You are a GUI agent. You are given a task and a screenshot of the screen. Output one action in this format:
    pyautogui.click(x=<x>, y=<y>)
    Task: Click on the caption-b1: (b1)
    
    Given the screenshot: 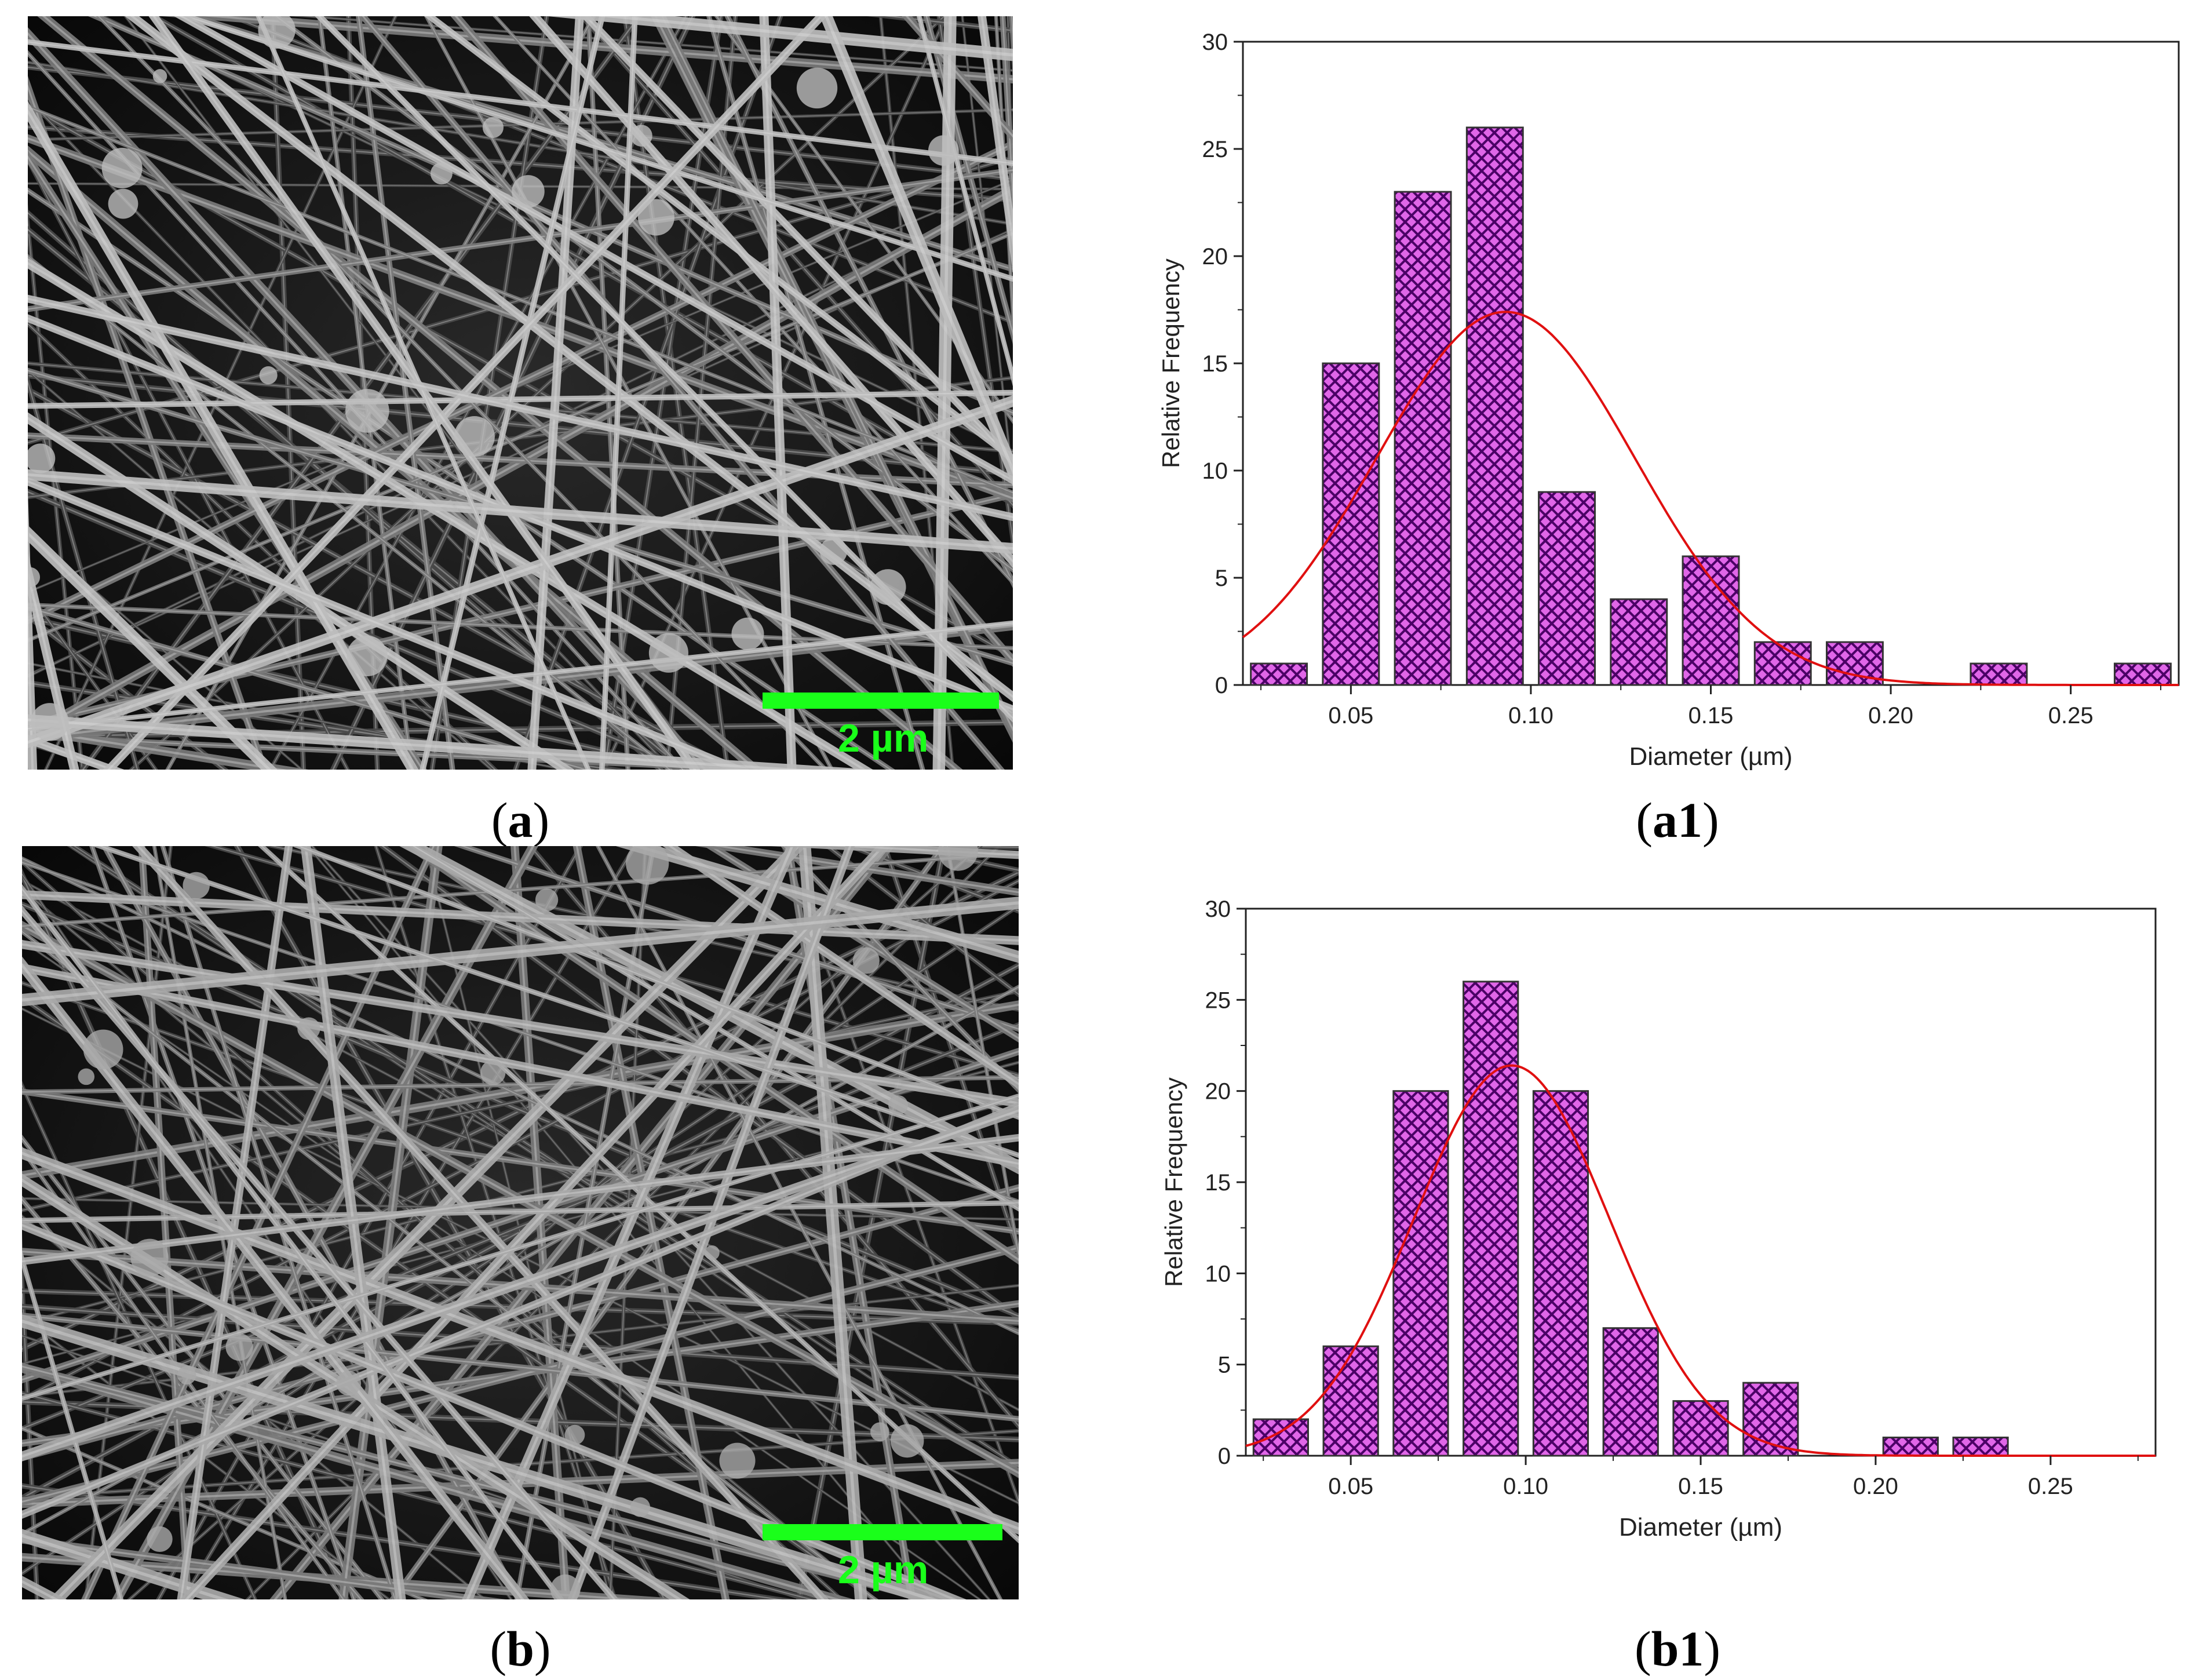 What is the action you would take?
    pyautogui.click(x=1677, y=1649)
    